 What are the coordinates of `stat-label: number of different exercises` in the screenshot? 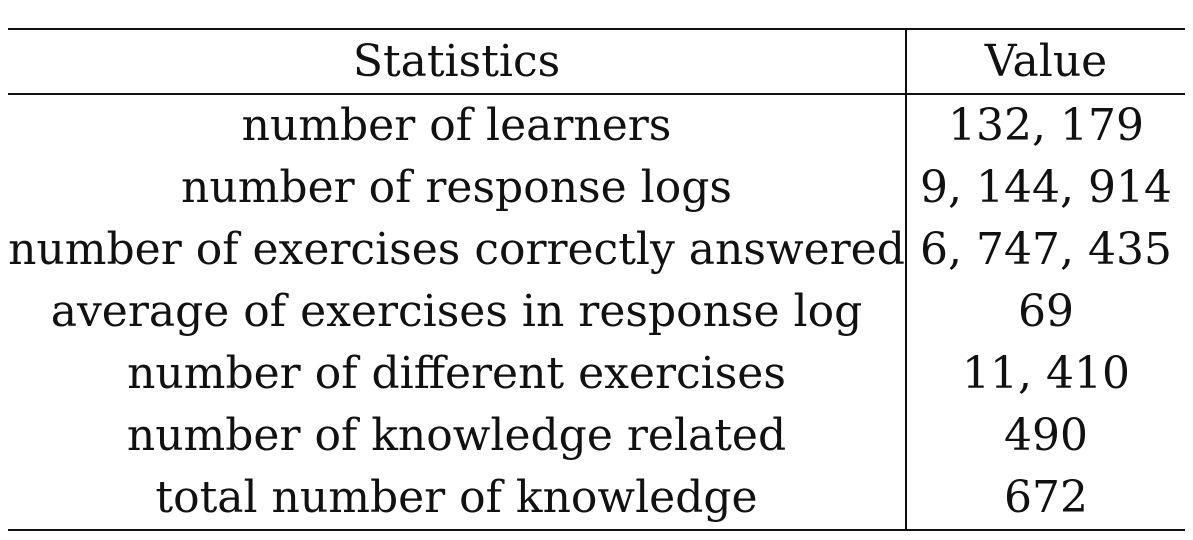 It's located at (457, 374).